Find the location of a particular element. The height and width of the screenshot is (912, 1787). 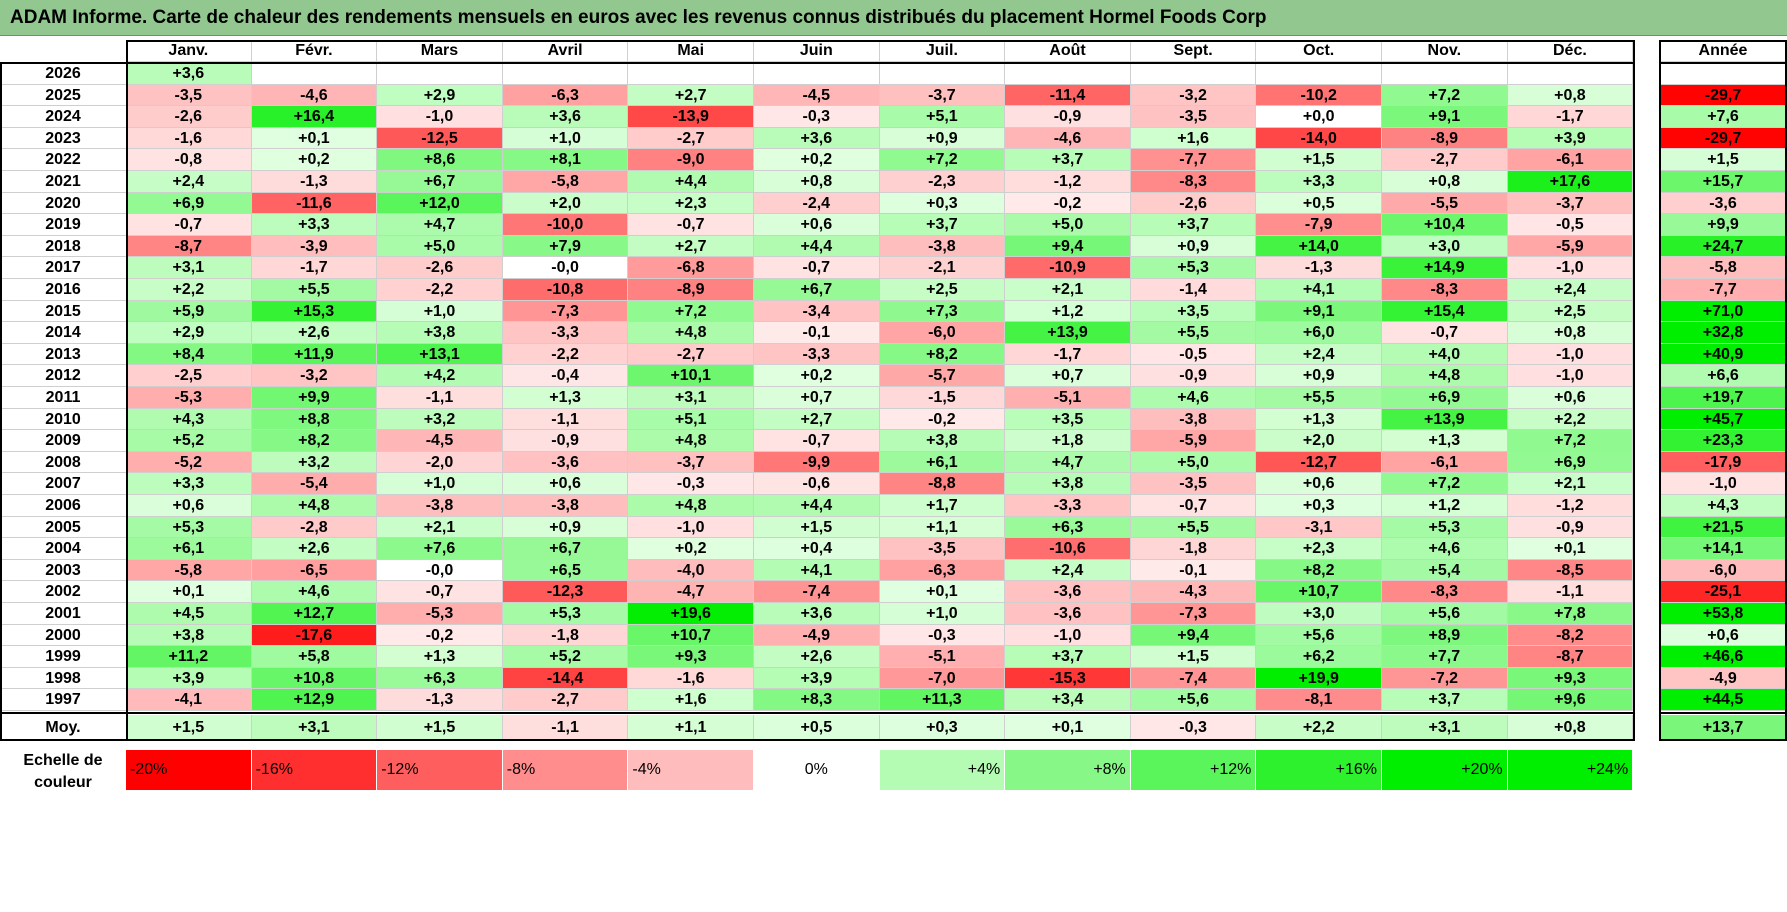

heatmap-cell: +4,4 is located at coordinates (691, 182).